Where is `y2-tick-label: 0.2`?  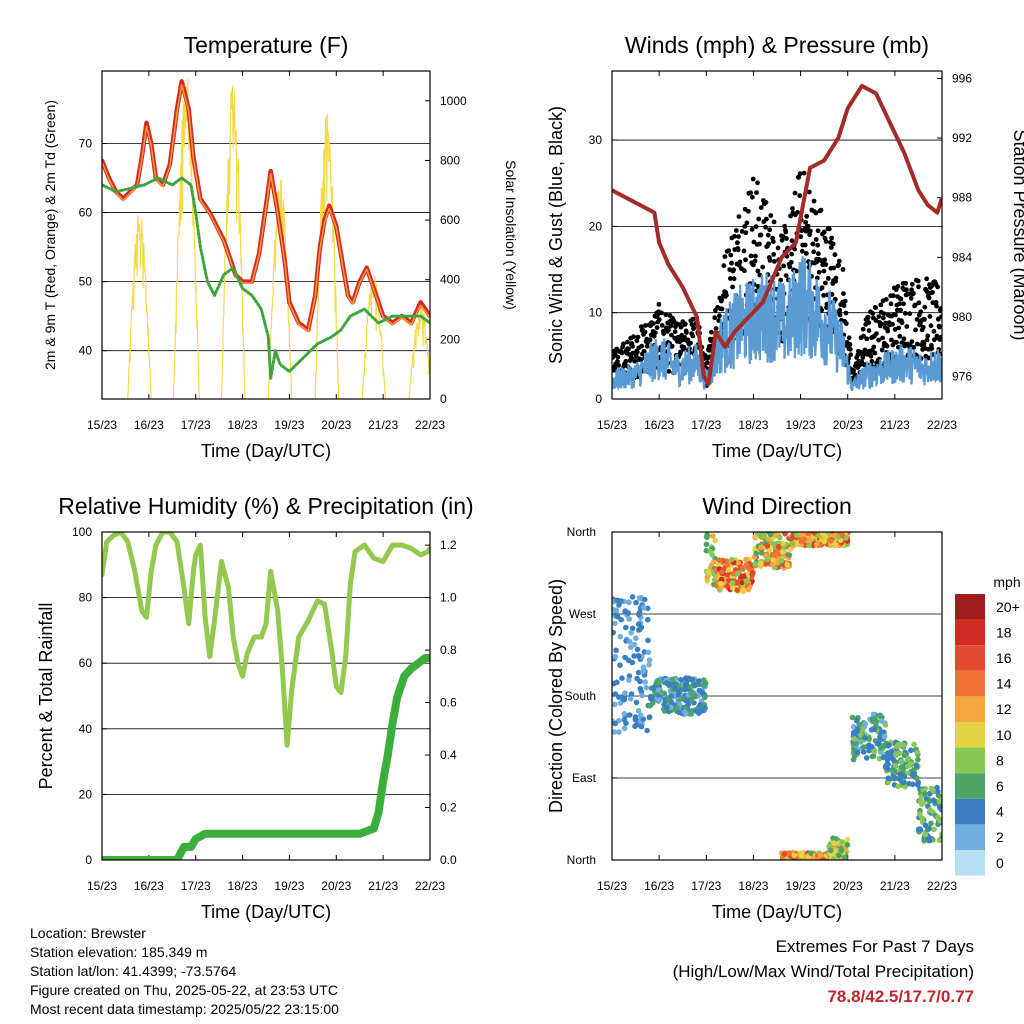 y2-tick-label: 0.2 is located at coordinates (448, 808).